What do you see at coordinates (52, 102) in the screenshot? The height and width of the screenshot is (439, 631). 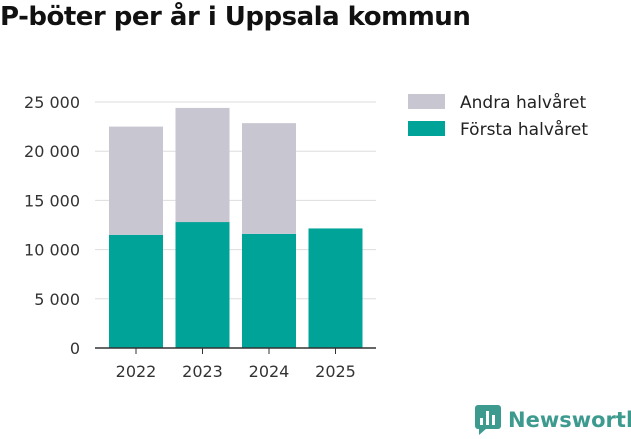 I see `y-tick-label: 25 000` at bounding box center [52, 102].